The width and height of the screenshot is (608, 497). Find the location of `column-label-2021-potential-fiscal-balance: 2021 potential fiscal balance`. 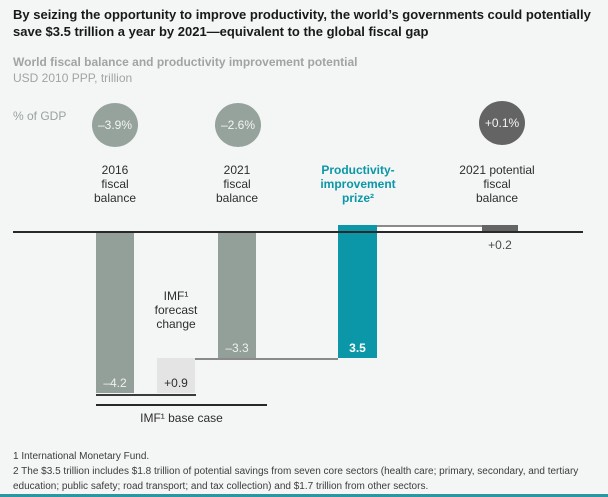

column-label-2021-potential-fiscal-balance: 2021 potential fiscal balance is located at coordinates (497, 184).